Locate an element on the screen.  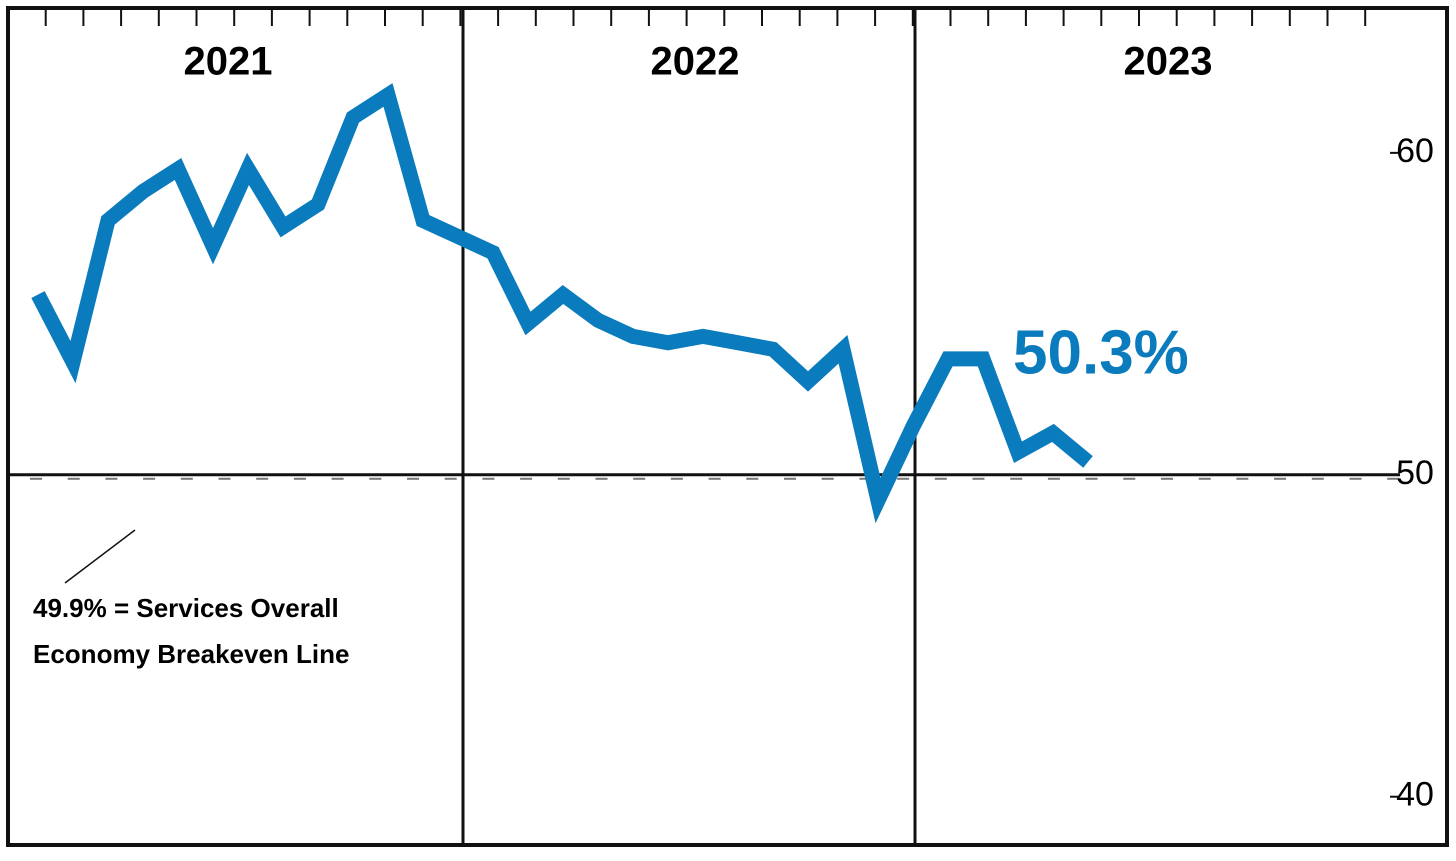
year-label: 2022 is located at coordinates (695, 62).